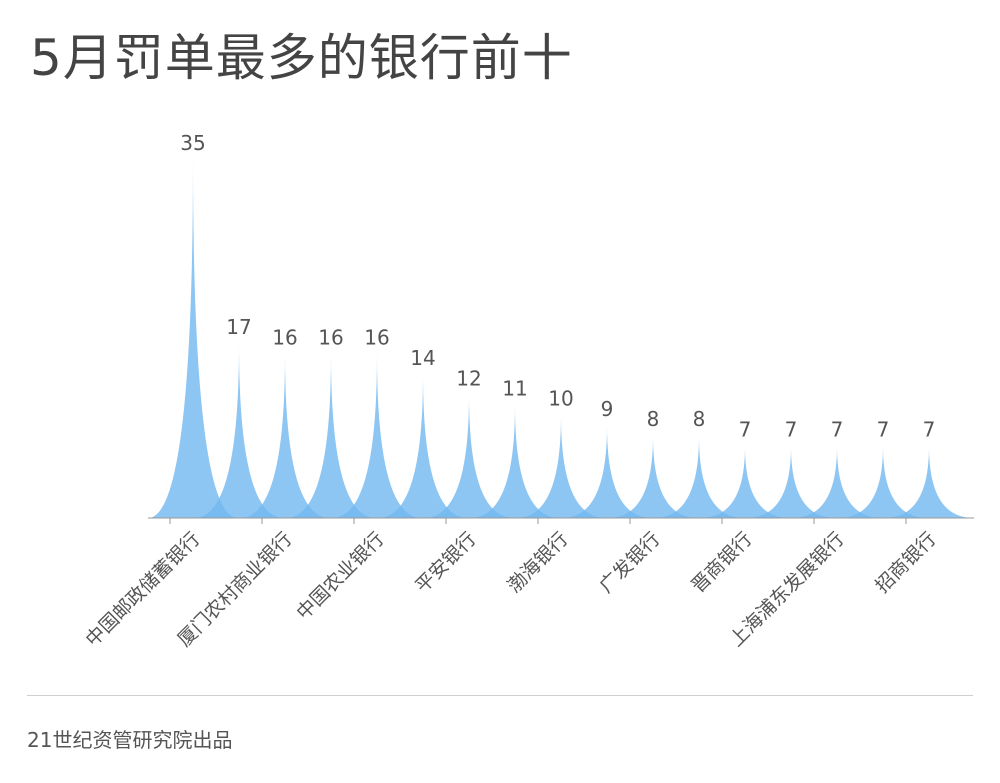  Describe the element at coordinates (238, 327) in the screenshot. I see `value-label: 17` at that location.